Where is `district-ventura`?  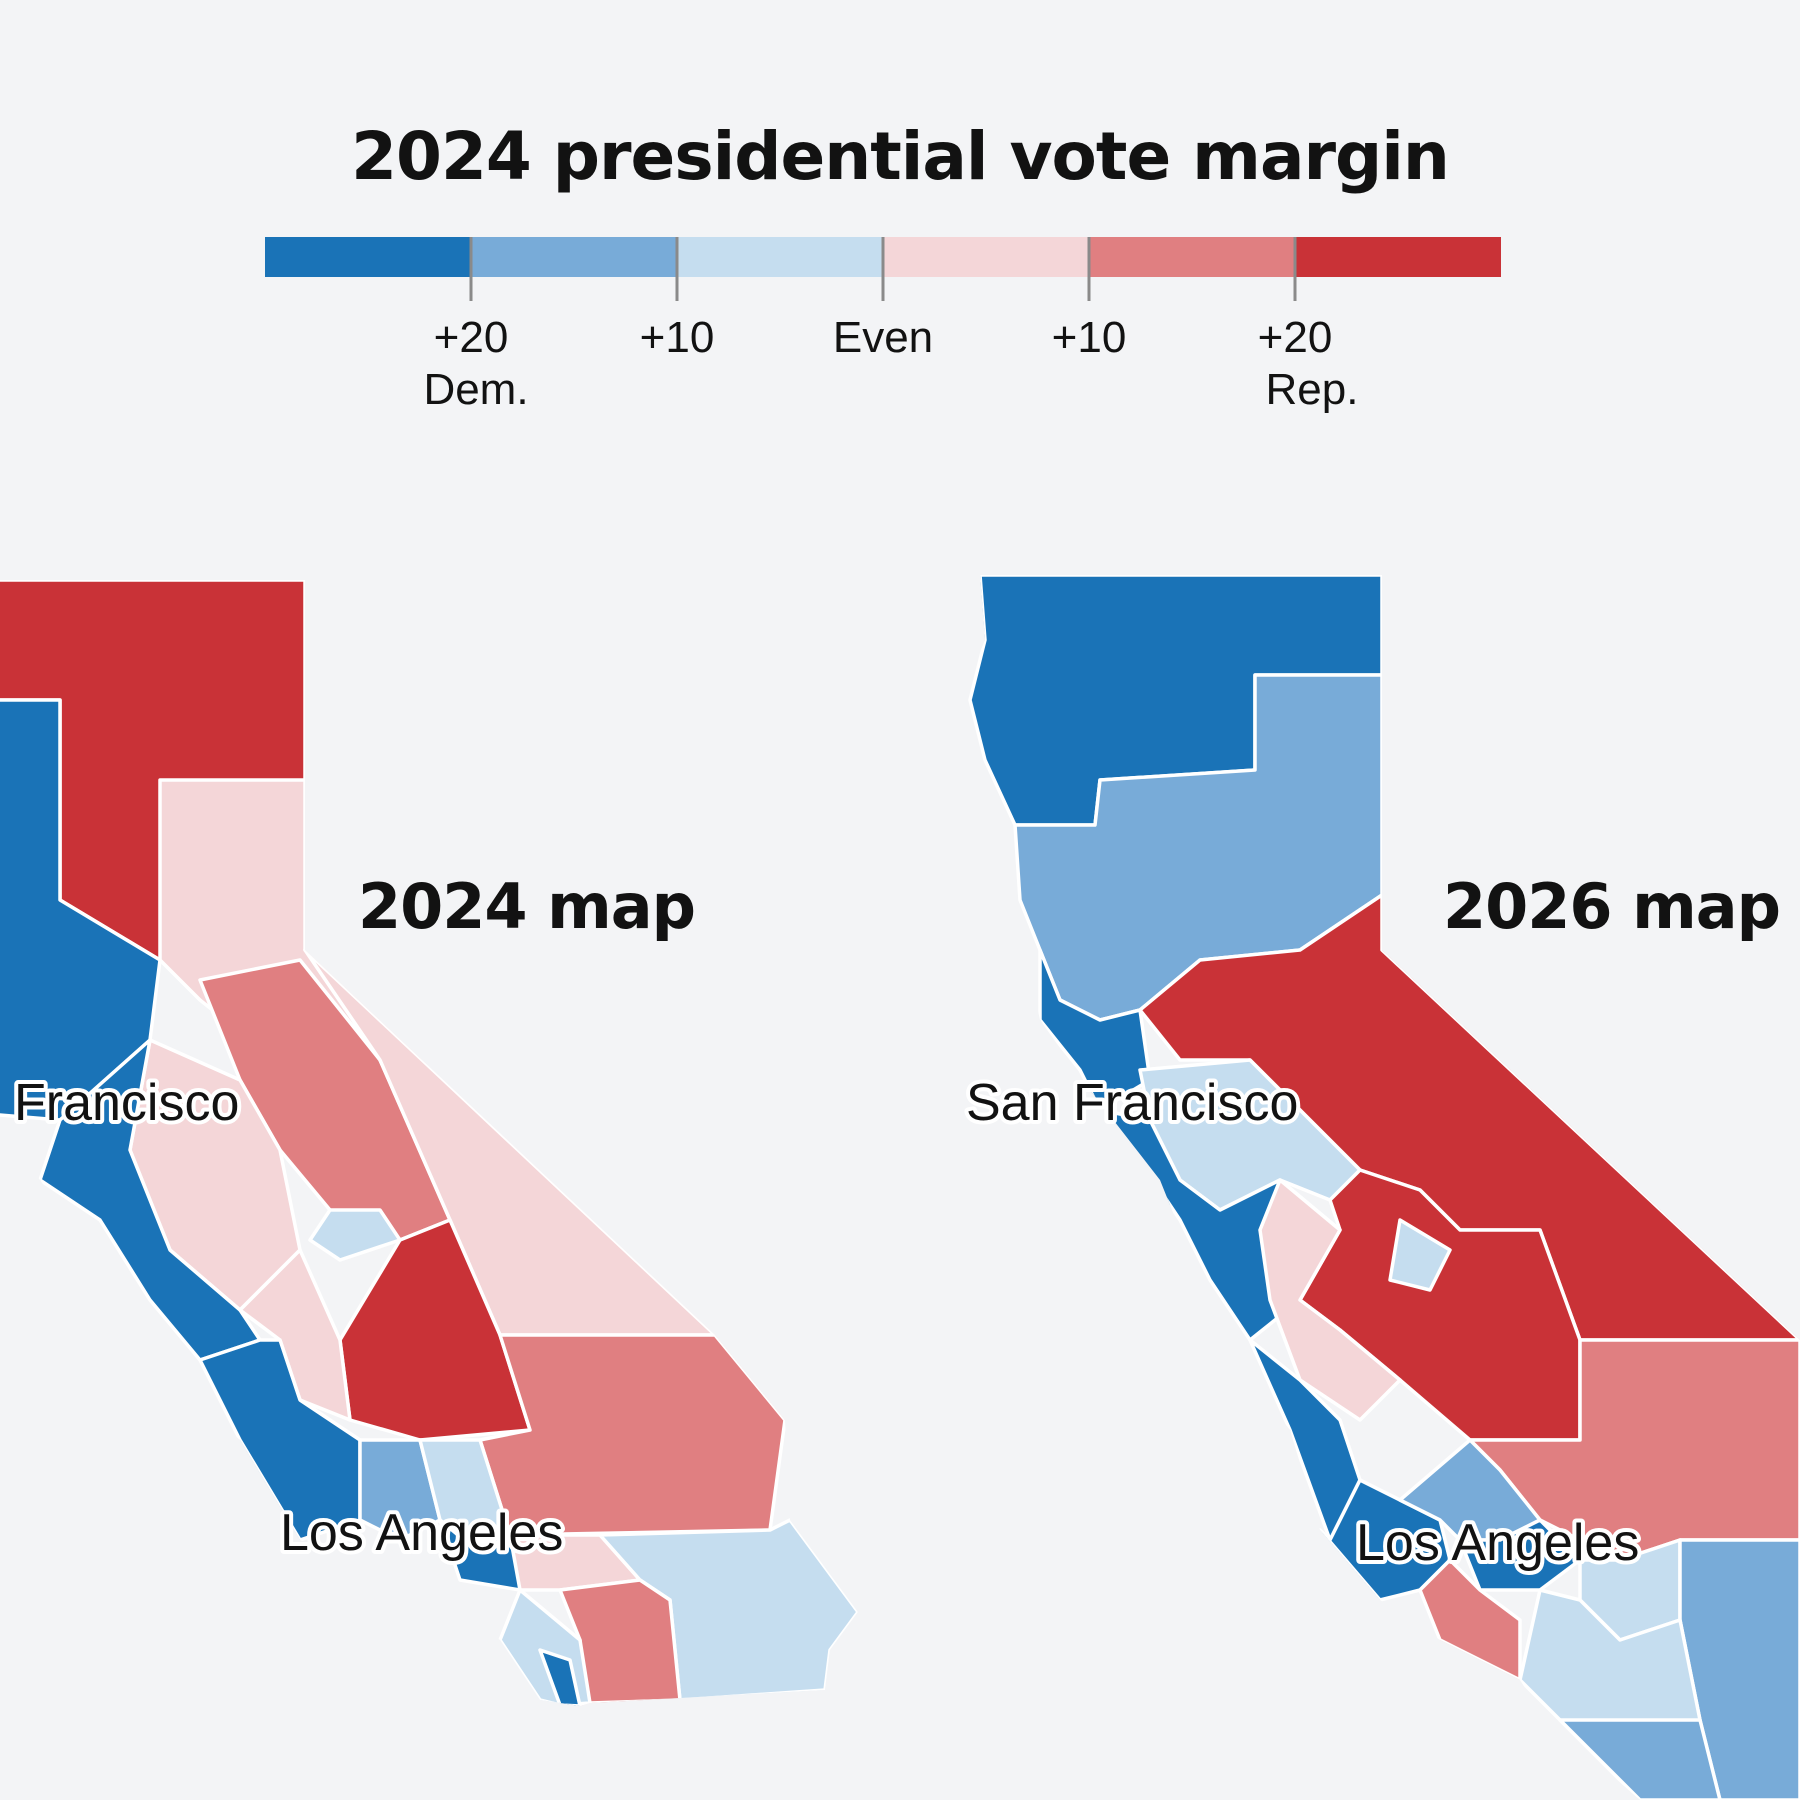
district-ventura is located at coordinates (400, 1490).